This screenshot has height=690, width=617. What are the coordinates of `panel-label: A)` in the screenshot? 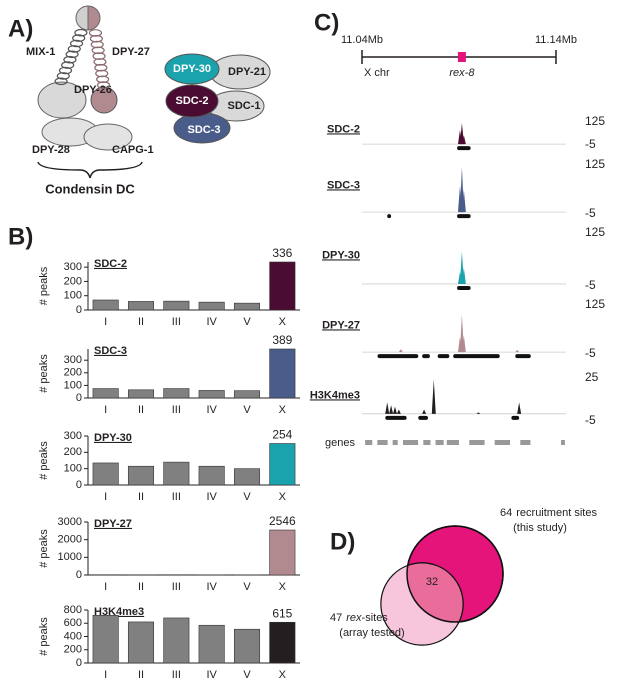 It's located at (20, 28).